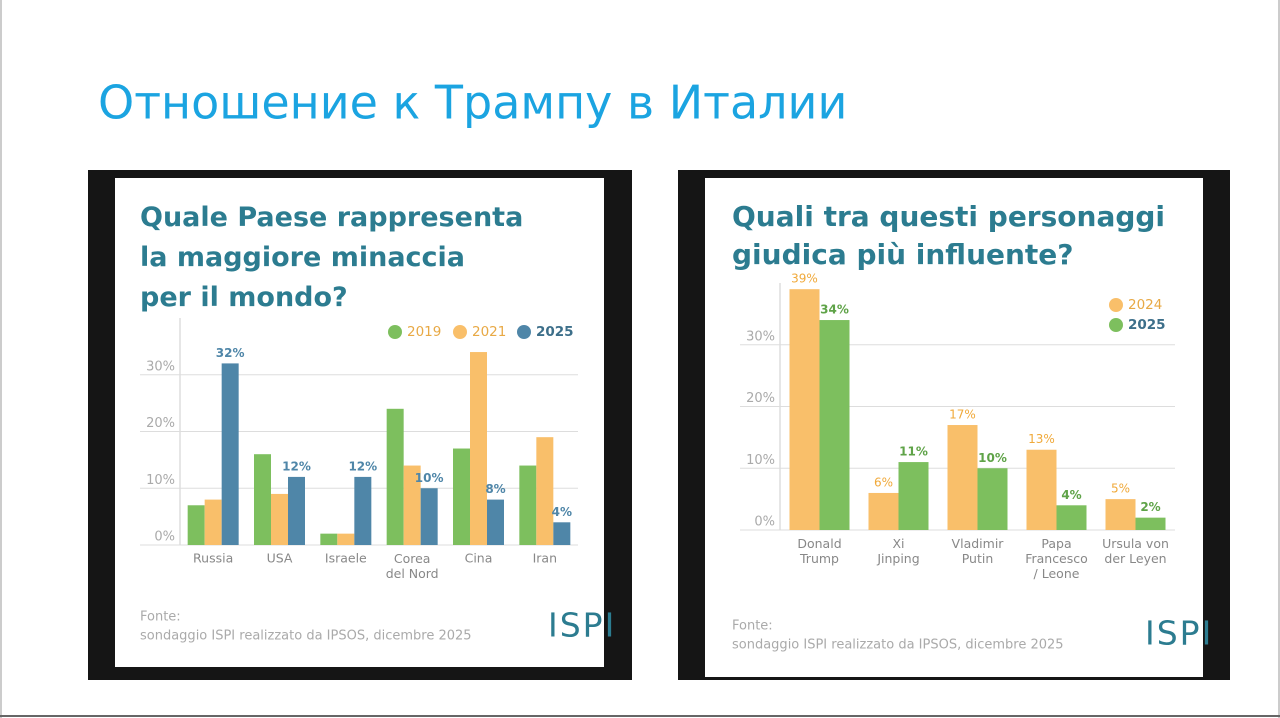  What do you see at coordinates (495, 489) in the screenshot?
I see `value-label: 8%` at bounding box center [495, 489].